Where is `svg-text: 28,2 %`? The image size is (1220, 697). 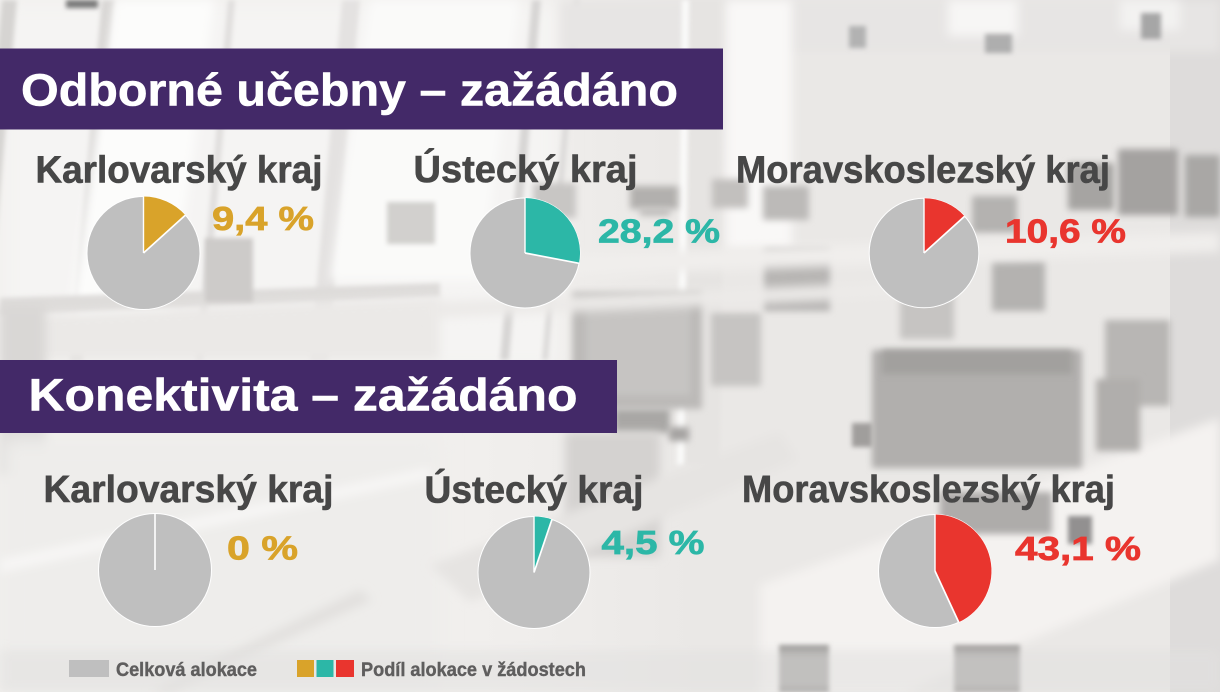 svg-text: 28,2 % is located at coordinates (659, 231).